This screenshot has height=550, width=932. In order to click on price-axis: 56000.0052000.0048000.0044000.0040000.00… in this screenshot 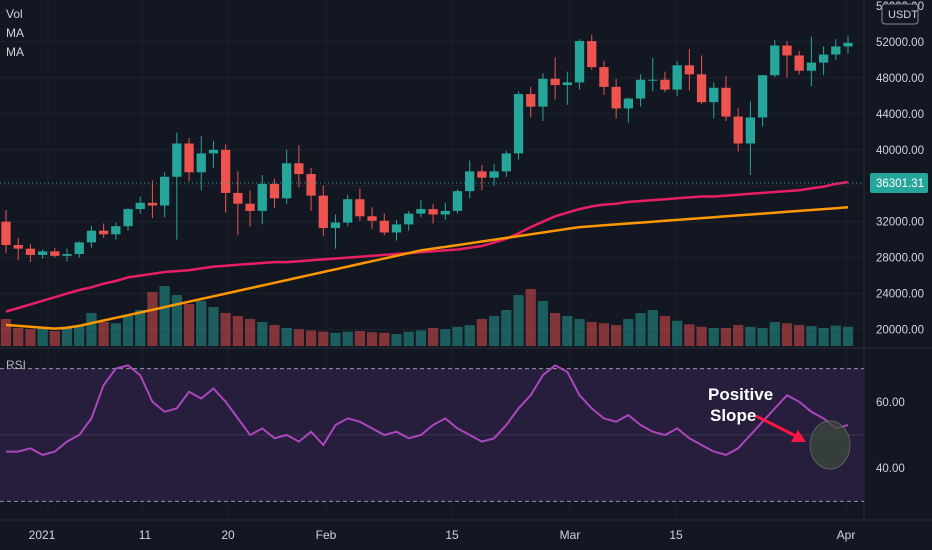, I will do `click(899, 238)`.